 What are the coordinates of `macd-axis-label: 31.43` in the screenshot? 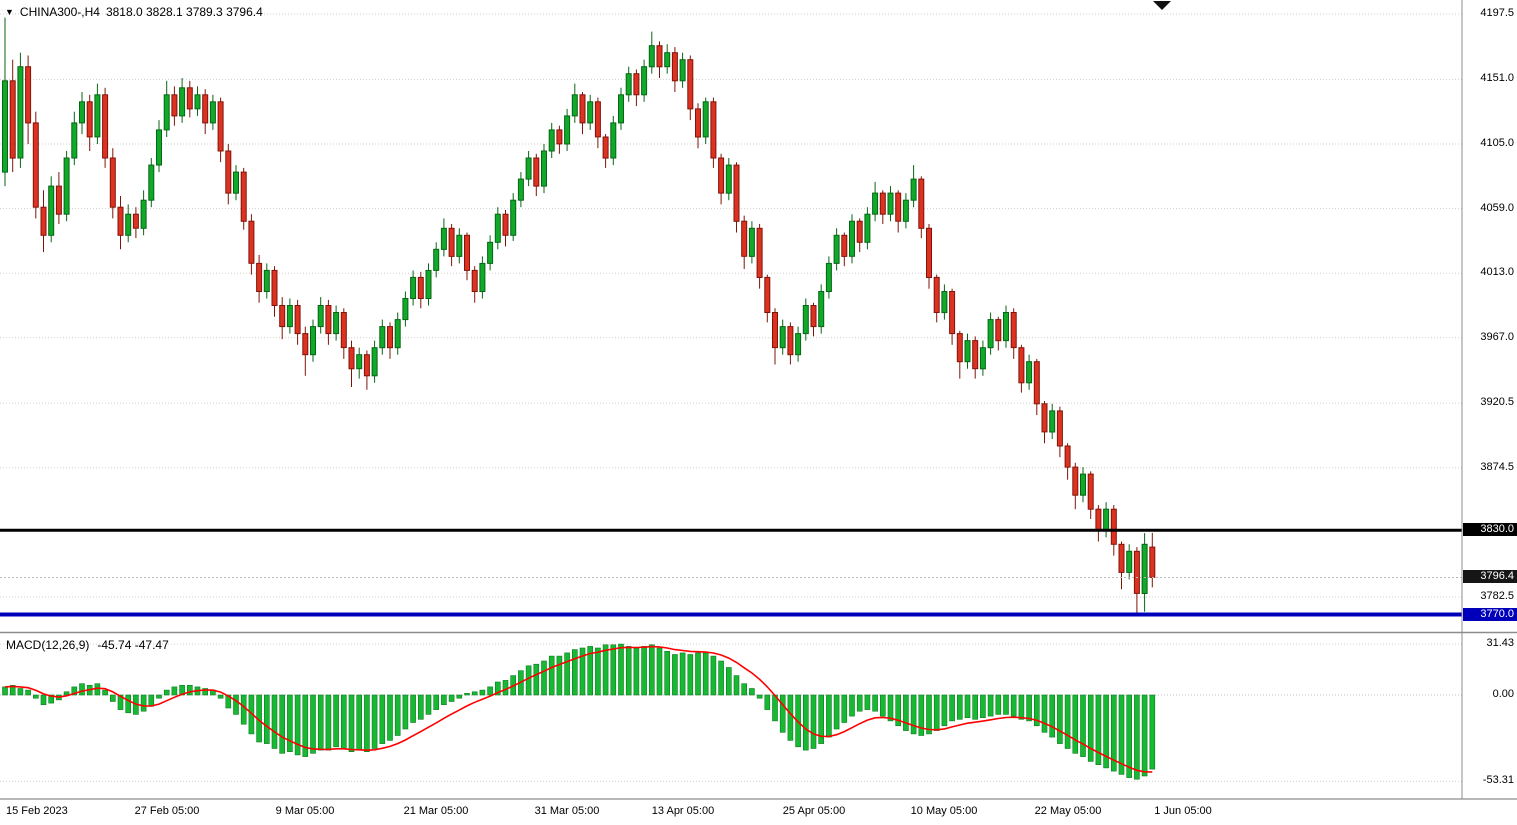 It's located at (1500, 643).